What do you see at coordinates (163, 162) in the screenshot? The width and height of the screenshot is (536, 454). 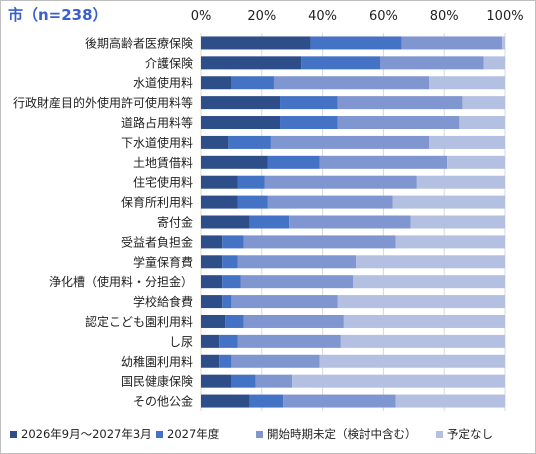 I see `category-label: 土地賃借料` at bounding box center [163, 162].